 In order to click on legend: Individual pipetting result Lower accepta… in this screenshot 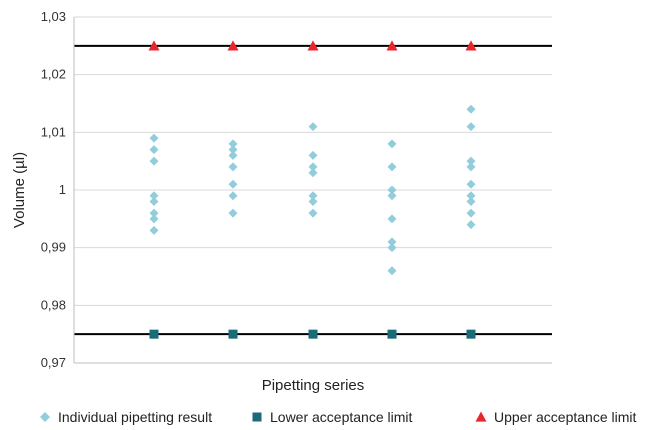, I will do `click(338, 417)`.